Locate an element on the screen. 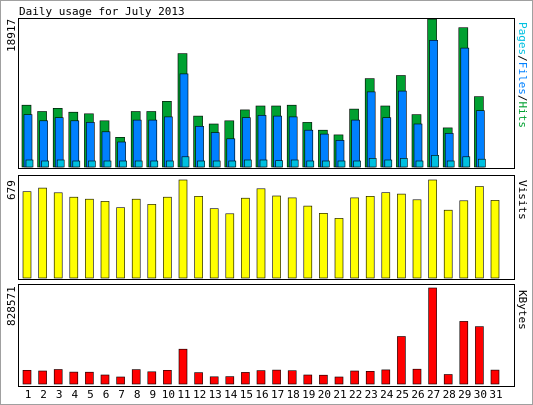 The width and height of the screenshot is (533, 405). day-label-19: 19 is located at coordinates (308, 394).